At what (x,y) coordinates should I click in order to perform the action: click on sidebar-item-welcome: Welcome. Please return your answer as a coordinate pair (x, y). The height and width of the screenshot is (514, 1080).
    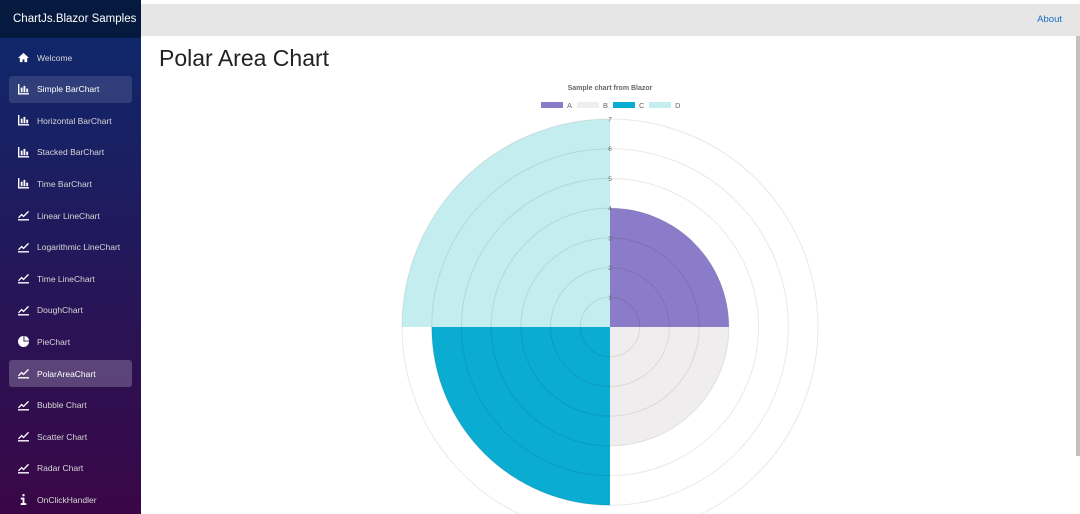
    Looking at the image, I should click on (70, 57).